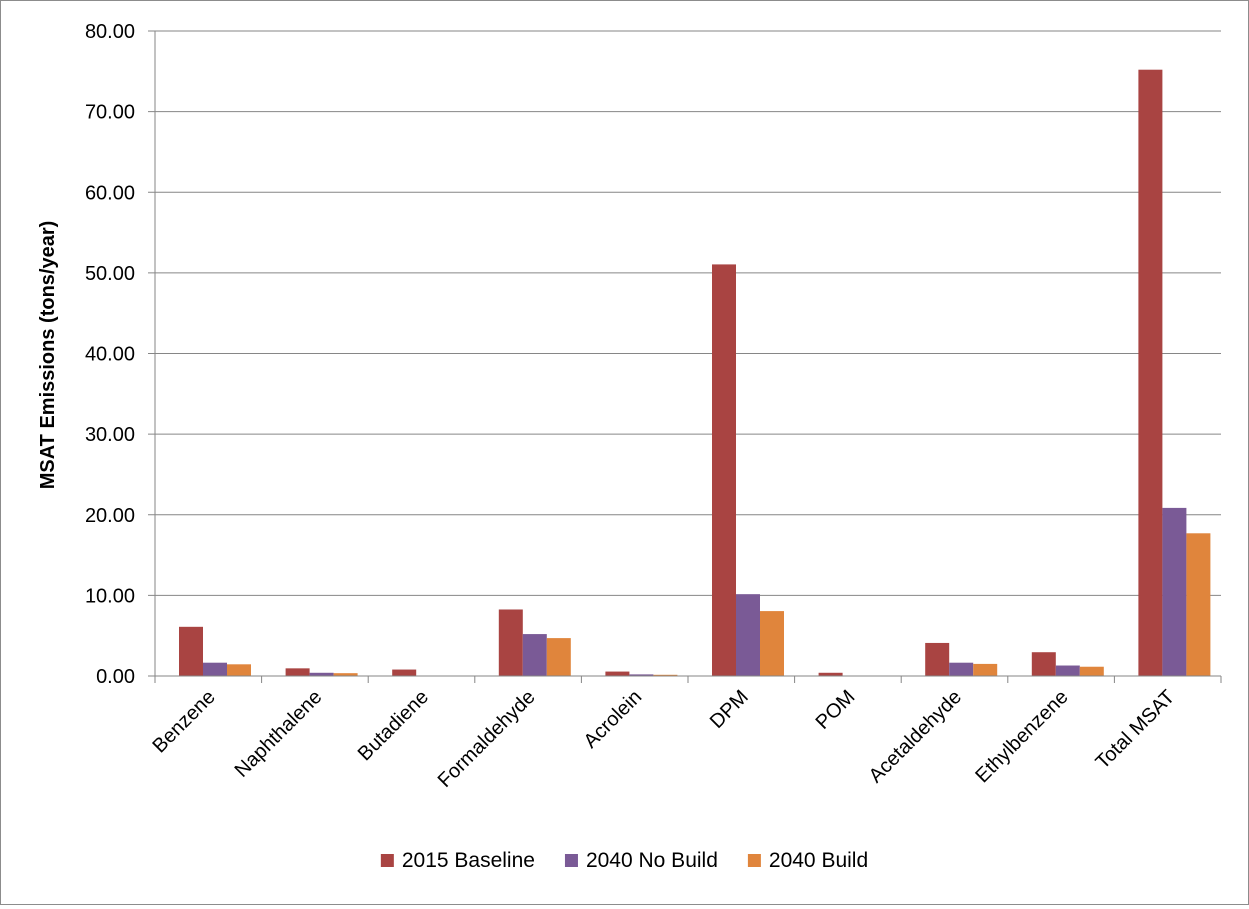 This screenshot has width=1249, height=909. I want to click on x-tick-label: Naphthalene, so click(279, 734).